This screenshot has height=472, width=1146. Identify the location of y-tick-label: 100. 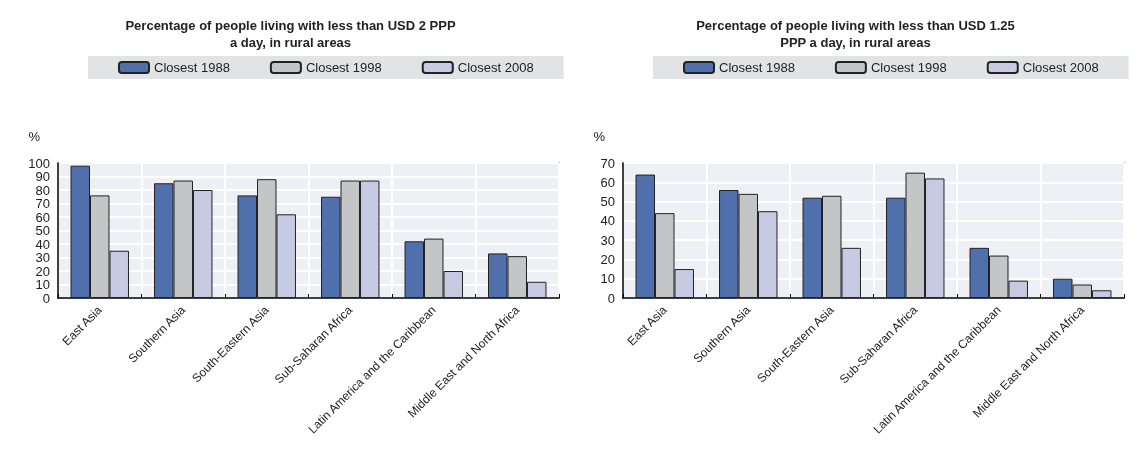
(39, 163).